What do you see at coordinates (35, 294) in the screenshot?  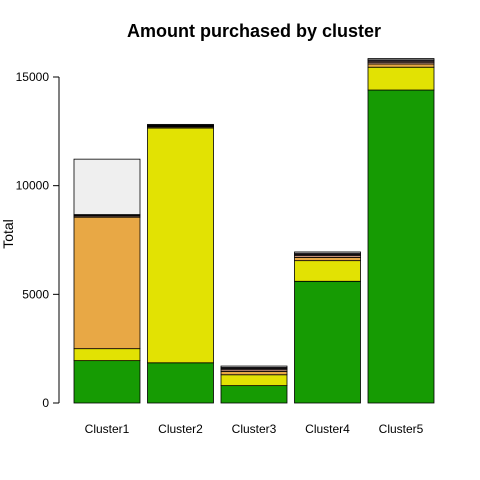 I see `y-tick-label: 5000` at bounding box center [35, 294].